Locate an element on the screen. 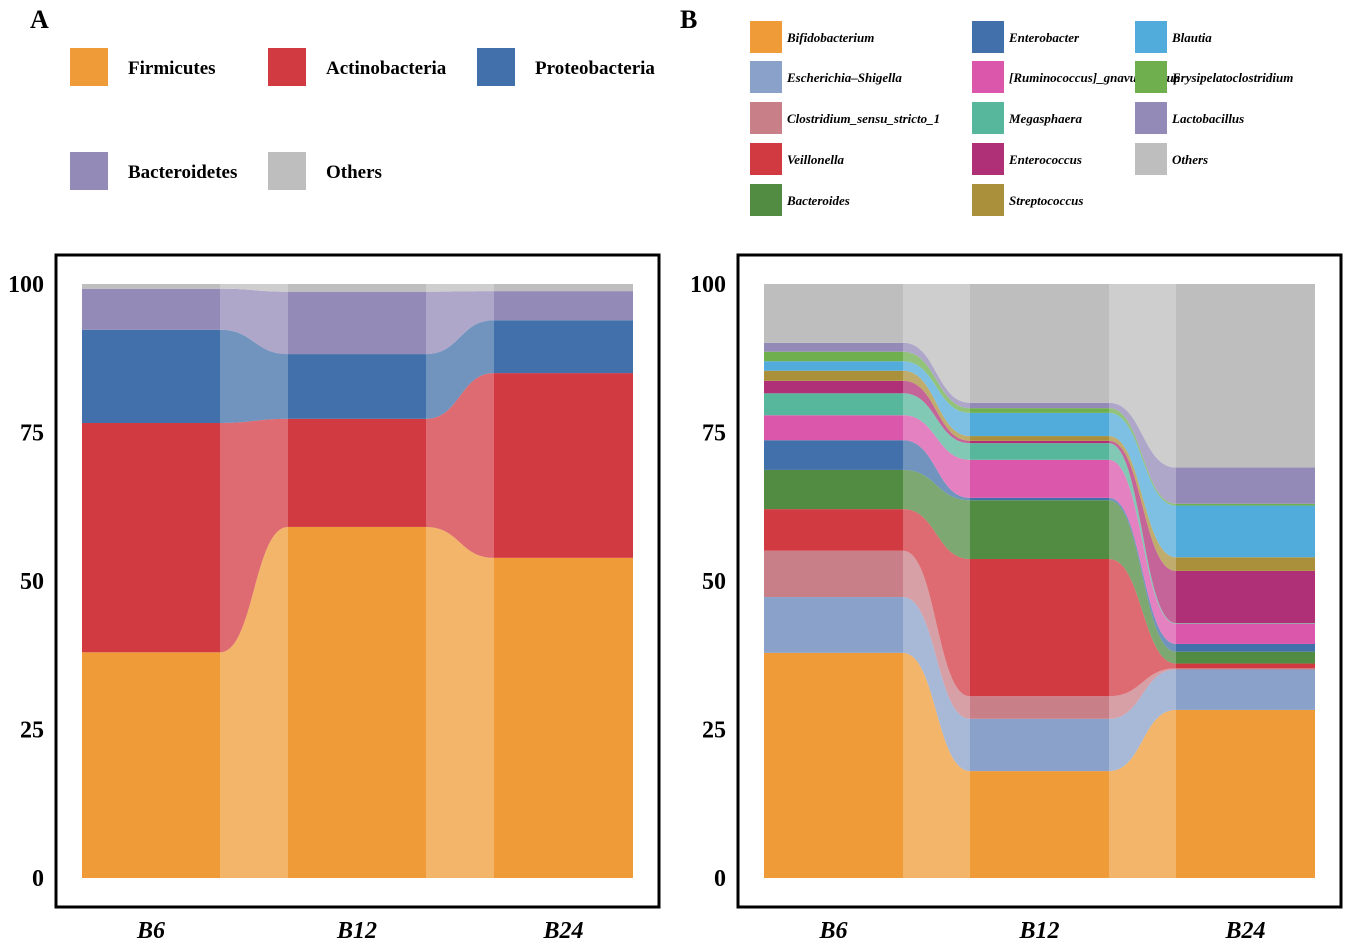  flow-proteobacteria is located at coordinates (254, 376).